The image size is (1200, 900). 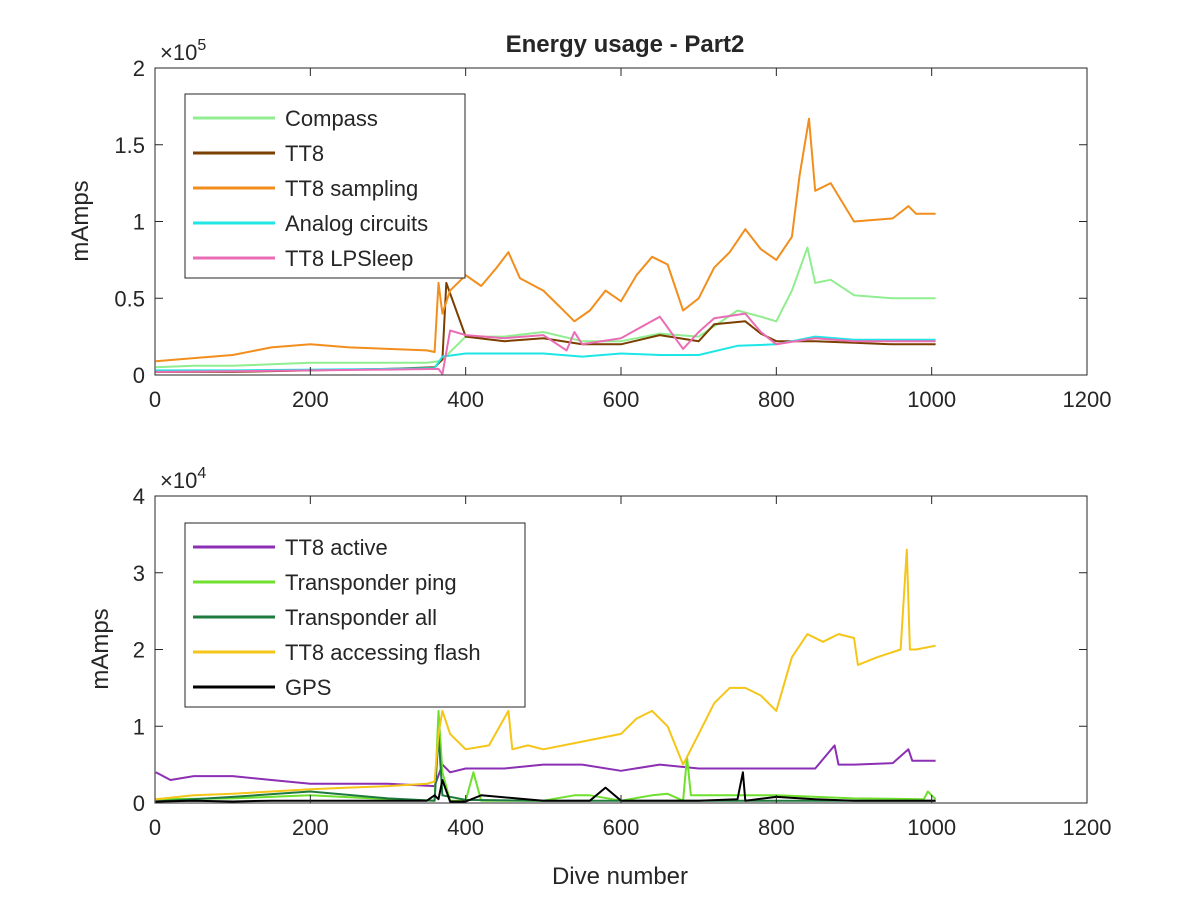 I want to click on legend-label: Analog circuits, so click(x=356, y=223).